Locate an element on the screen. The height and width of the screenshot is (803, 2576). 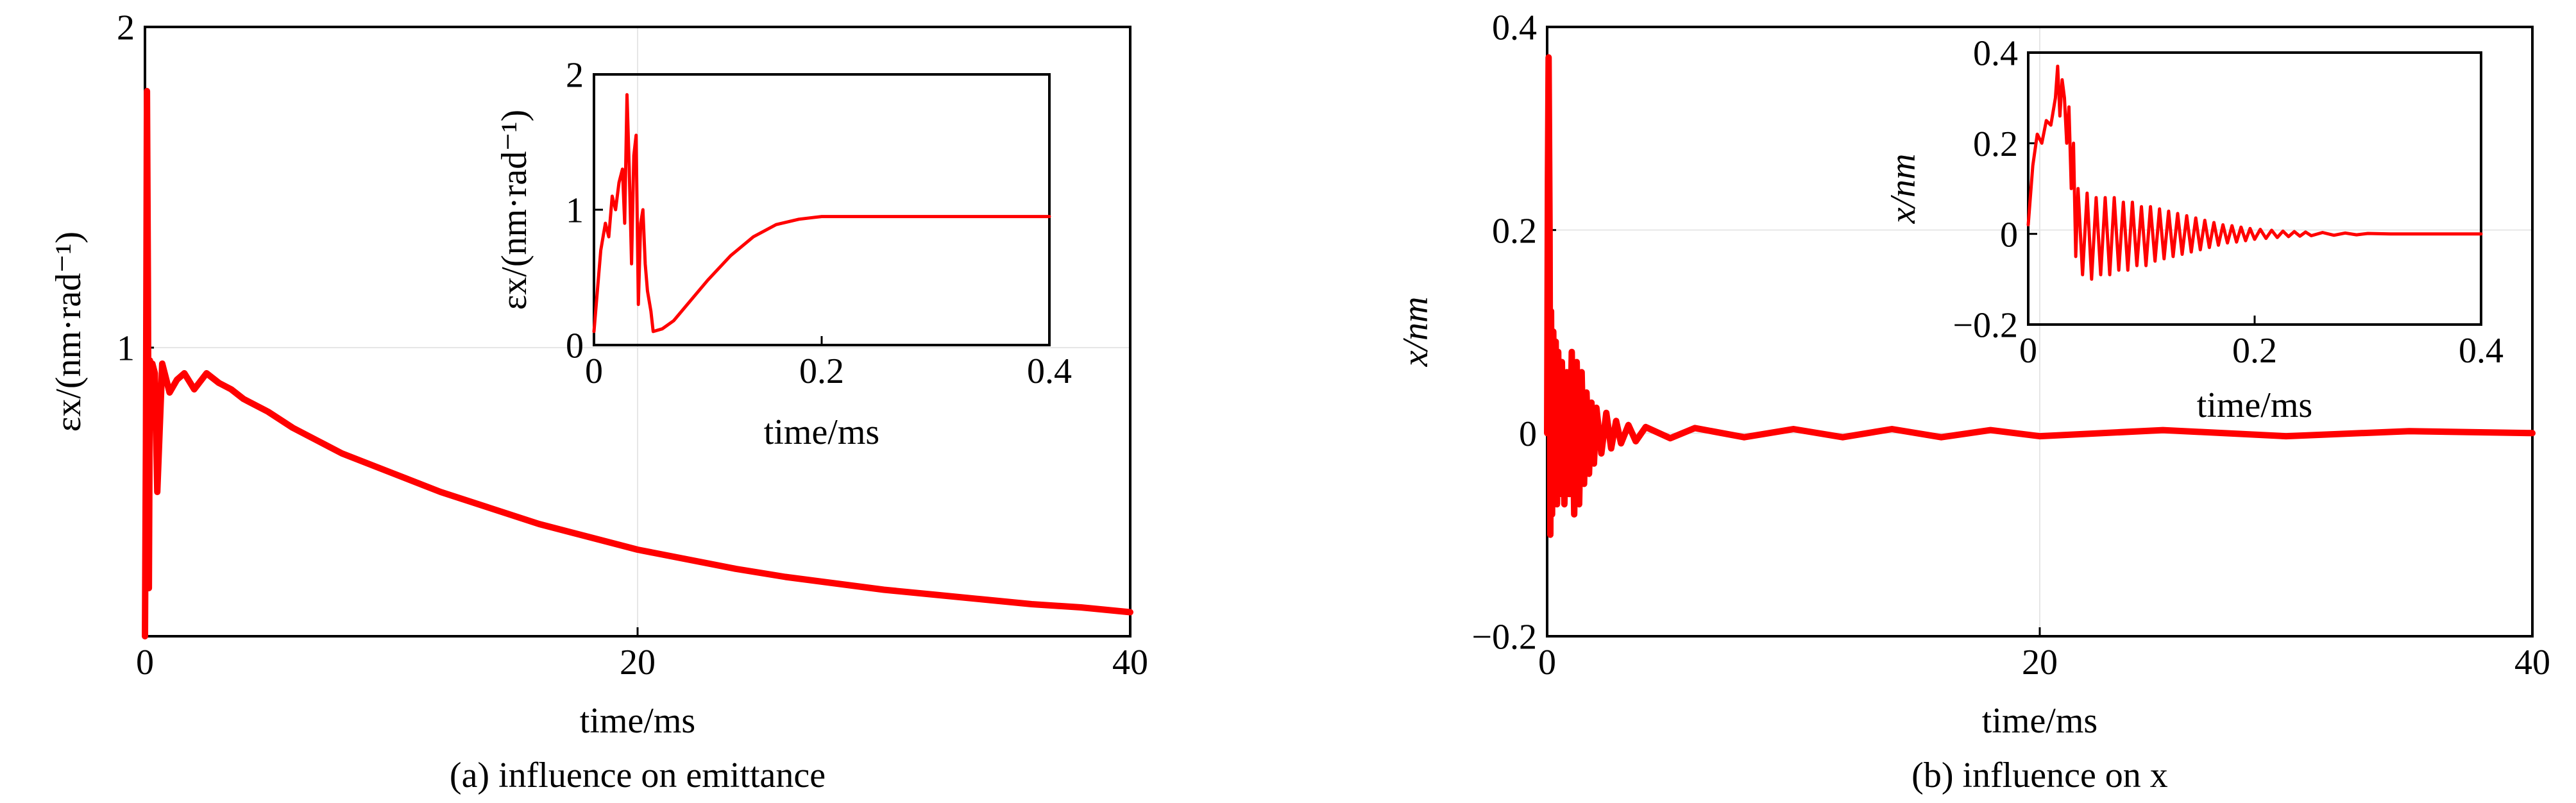
panel-a-inset-ytick-label-2: 2 is located at coordinates (575, 76).